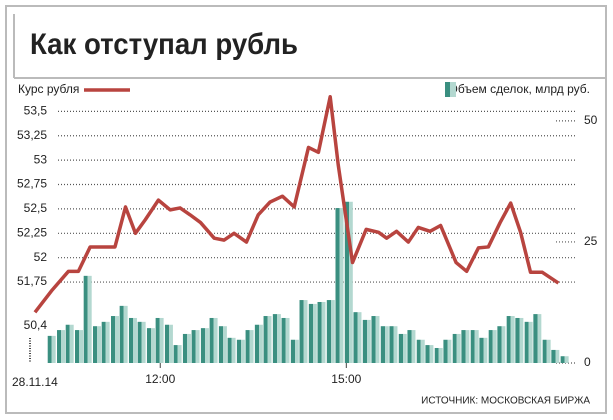 The image size is (613, 420). What do you see at coordinates (35, 382) in the screenshot?
I see `annotation: 28.11.14` at bounding box center [35, 382].